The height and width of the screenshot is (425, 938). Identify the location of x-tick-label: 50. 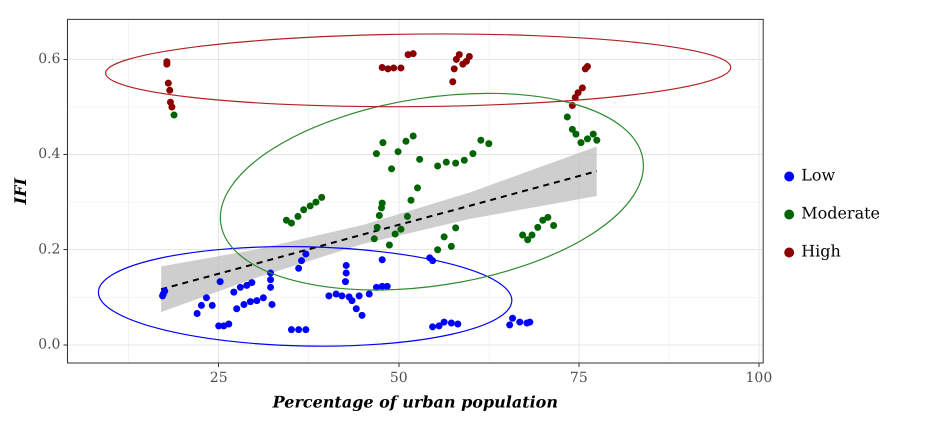
(399, 378).